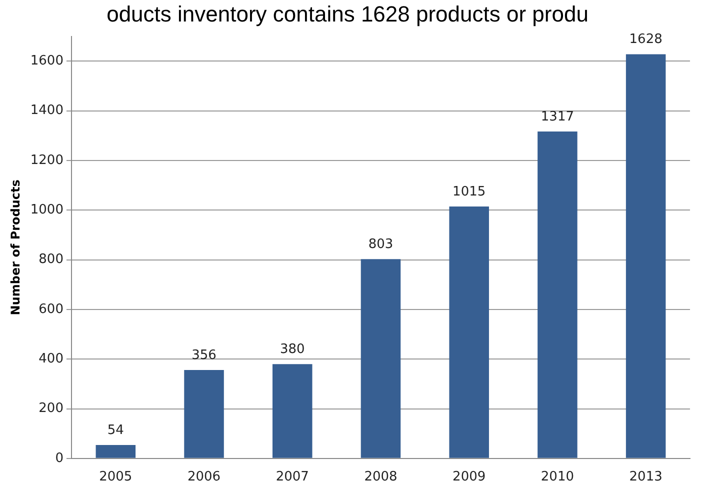  What do you see at coordinates (204, 355) in the screenshot?
I see `data-label: 356` at bounding box center [204, 355].